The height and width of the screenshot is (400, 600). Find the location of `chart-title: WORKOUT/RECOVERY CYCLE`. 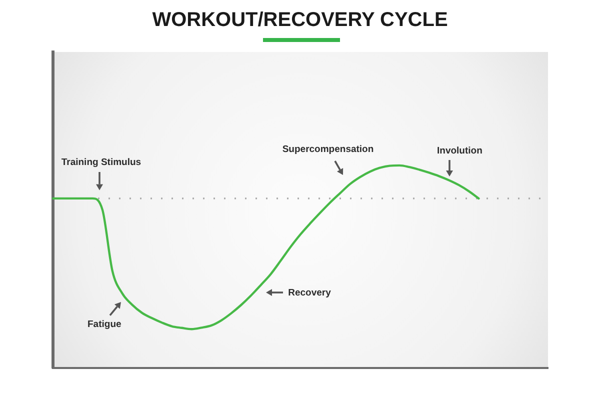

chart-title: WORKOUT/RECOVERY CYCLE is located at coordinates (300, 20).